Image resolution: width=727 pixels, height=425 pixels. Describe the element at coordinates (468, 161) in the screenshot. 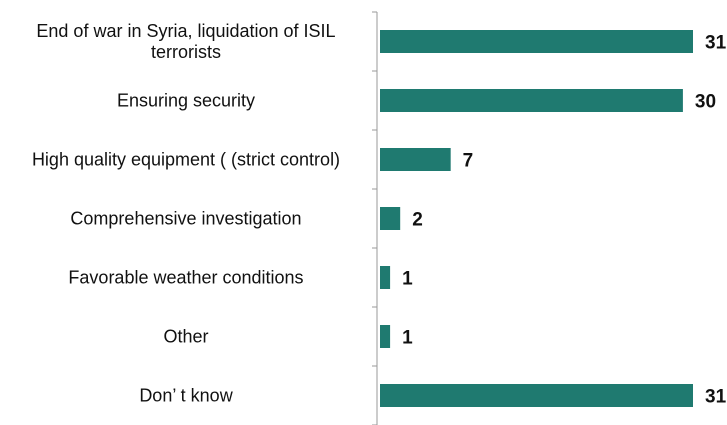

I see `data-label: 7` at that location.